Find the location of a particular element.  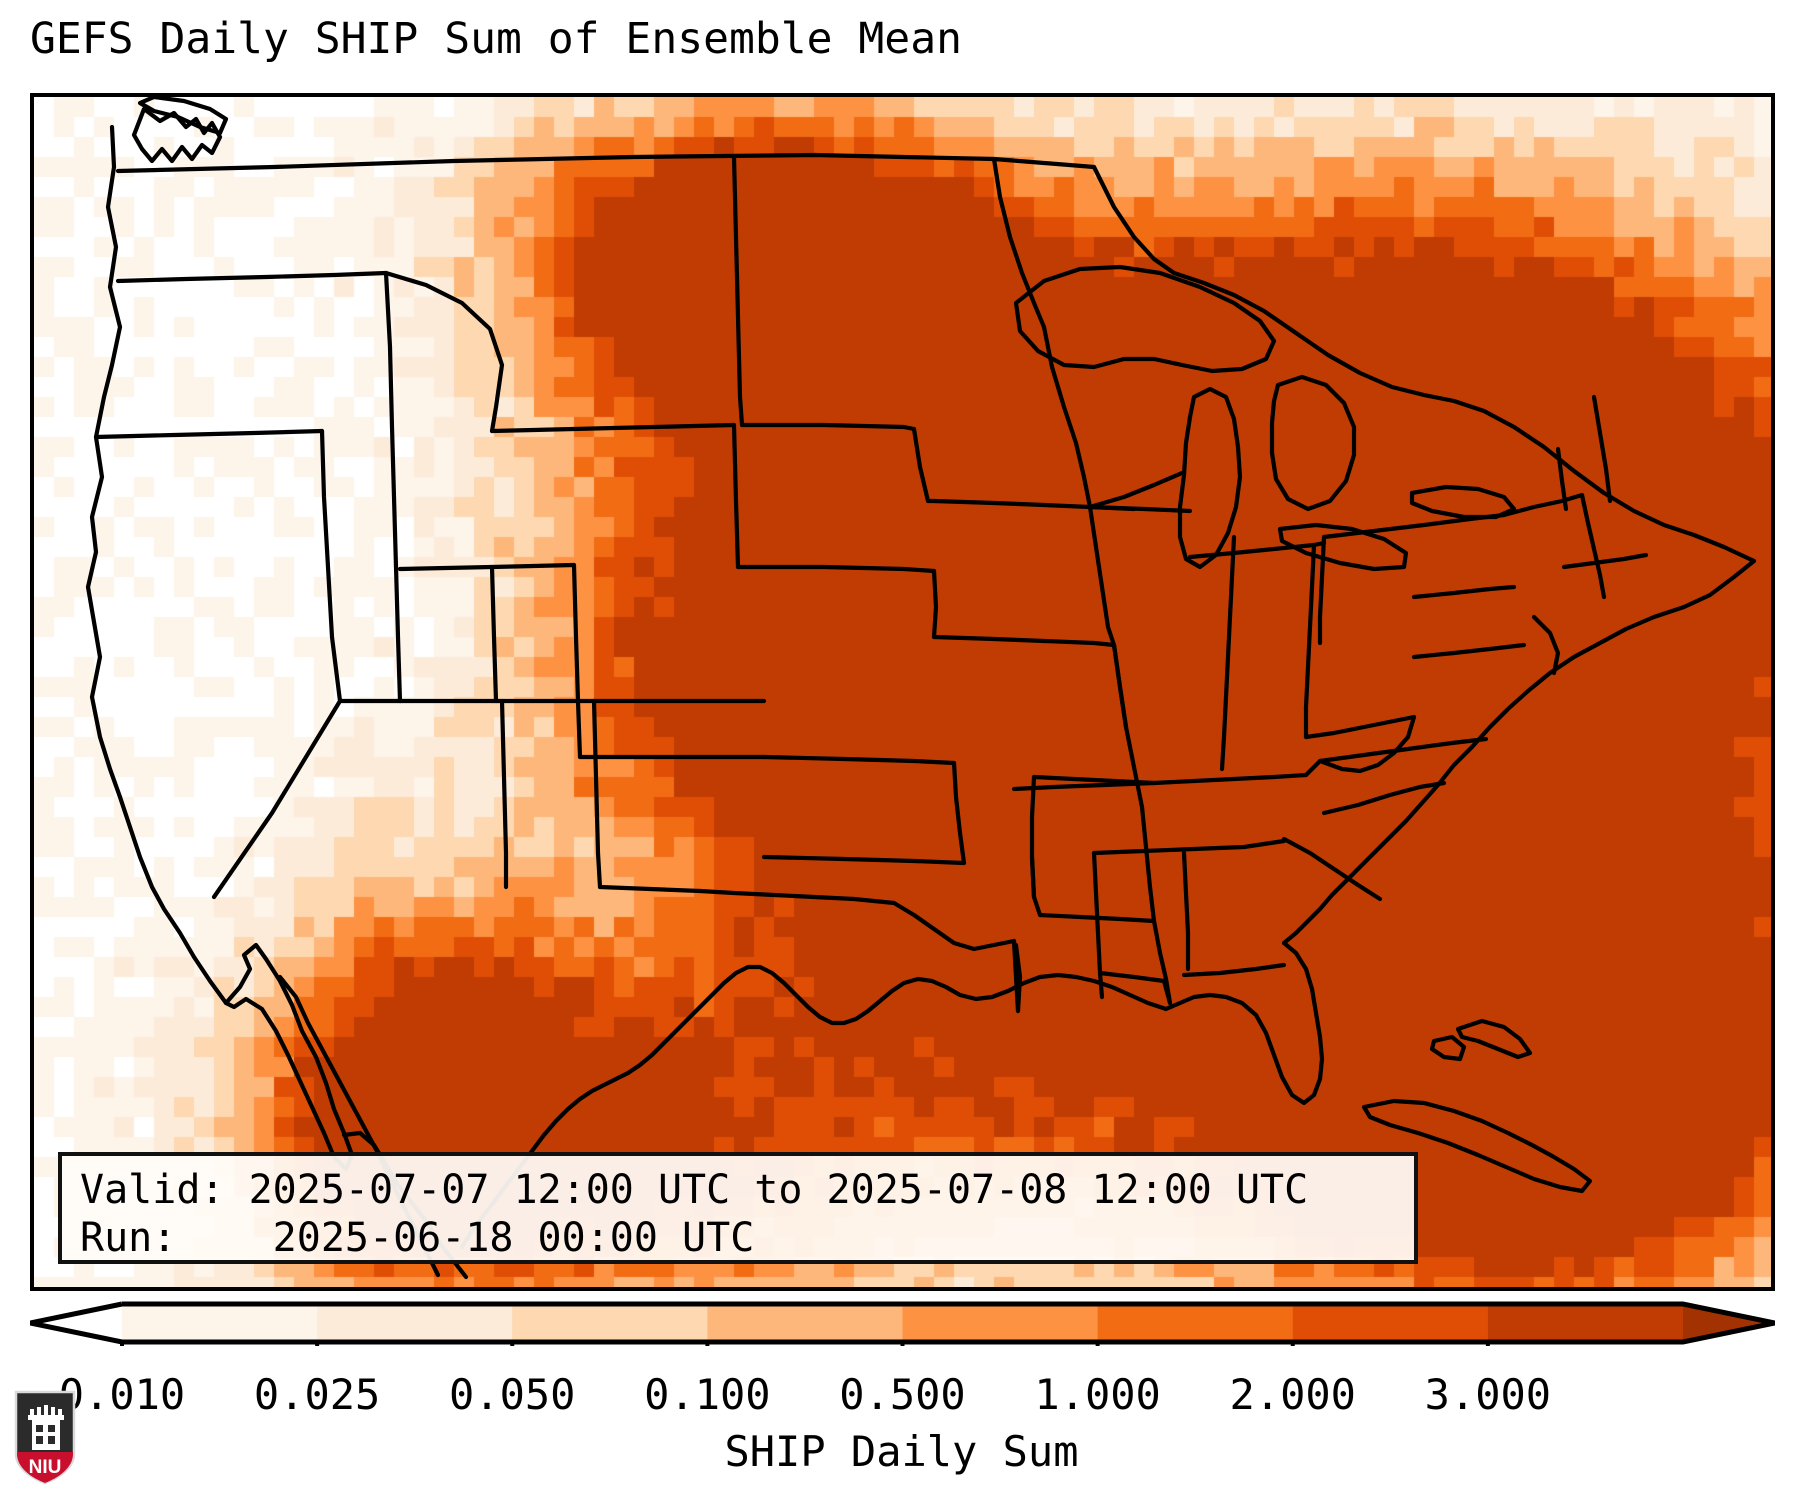

colorbar-tick-label: 0.025 is located at coordinates (317, 1394).